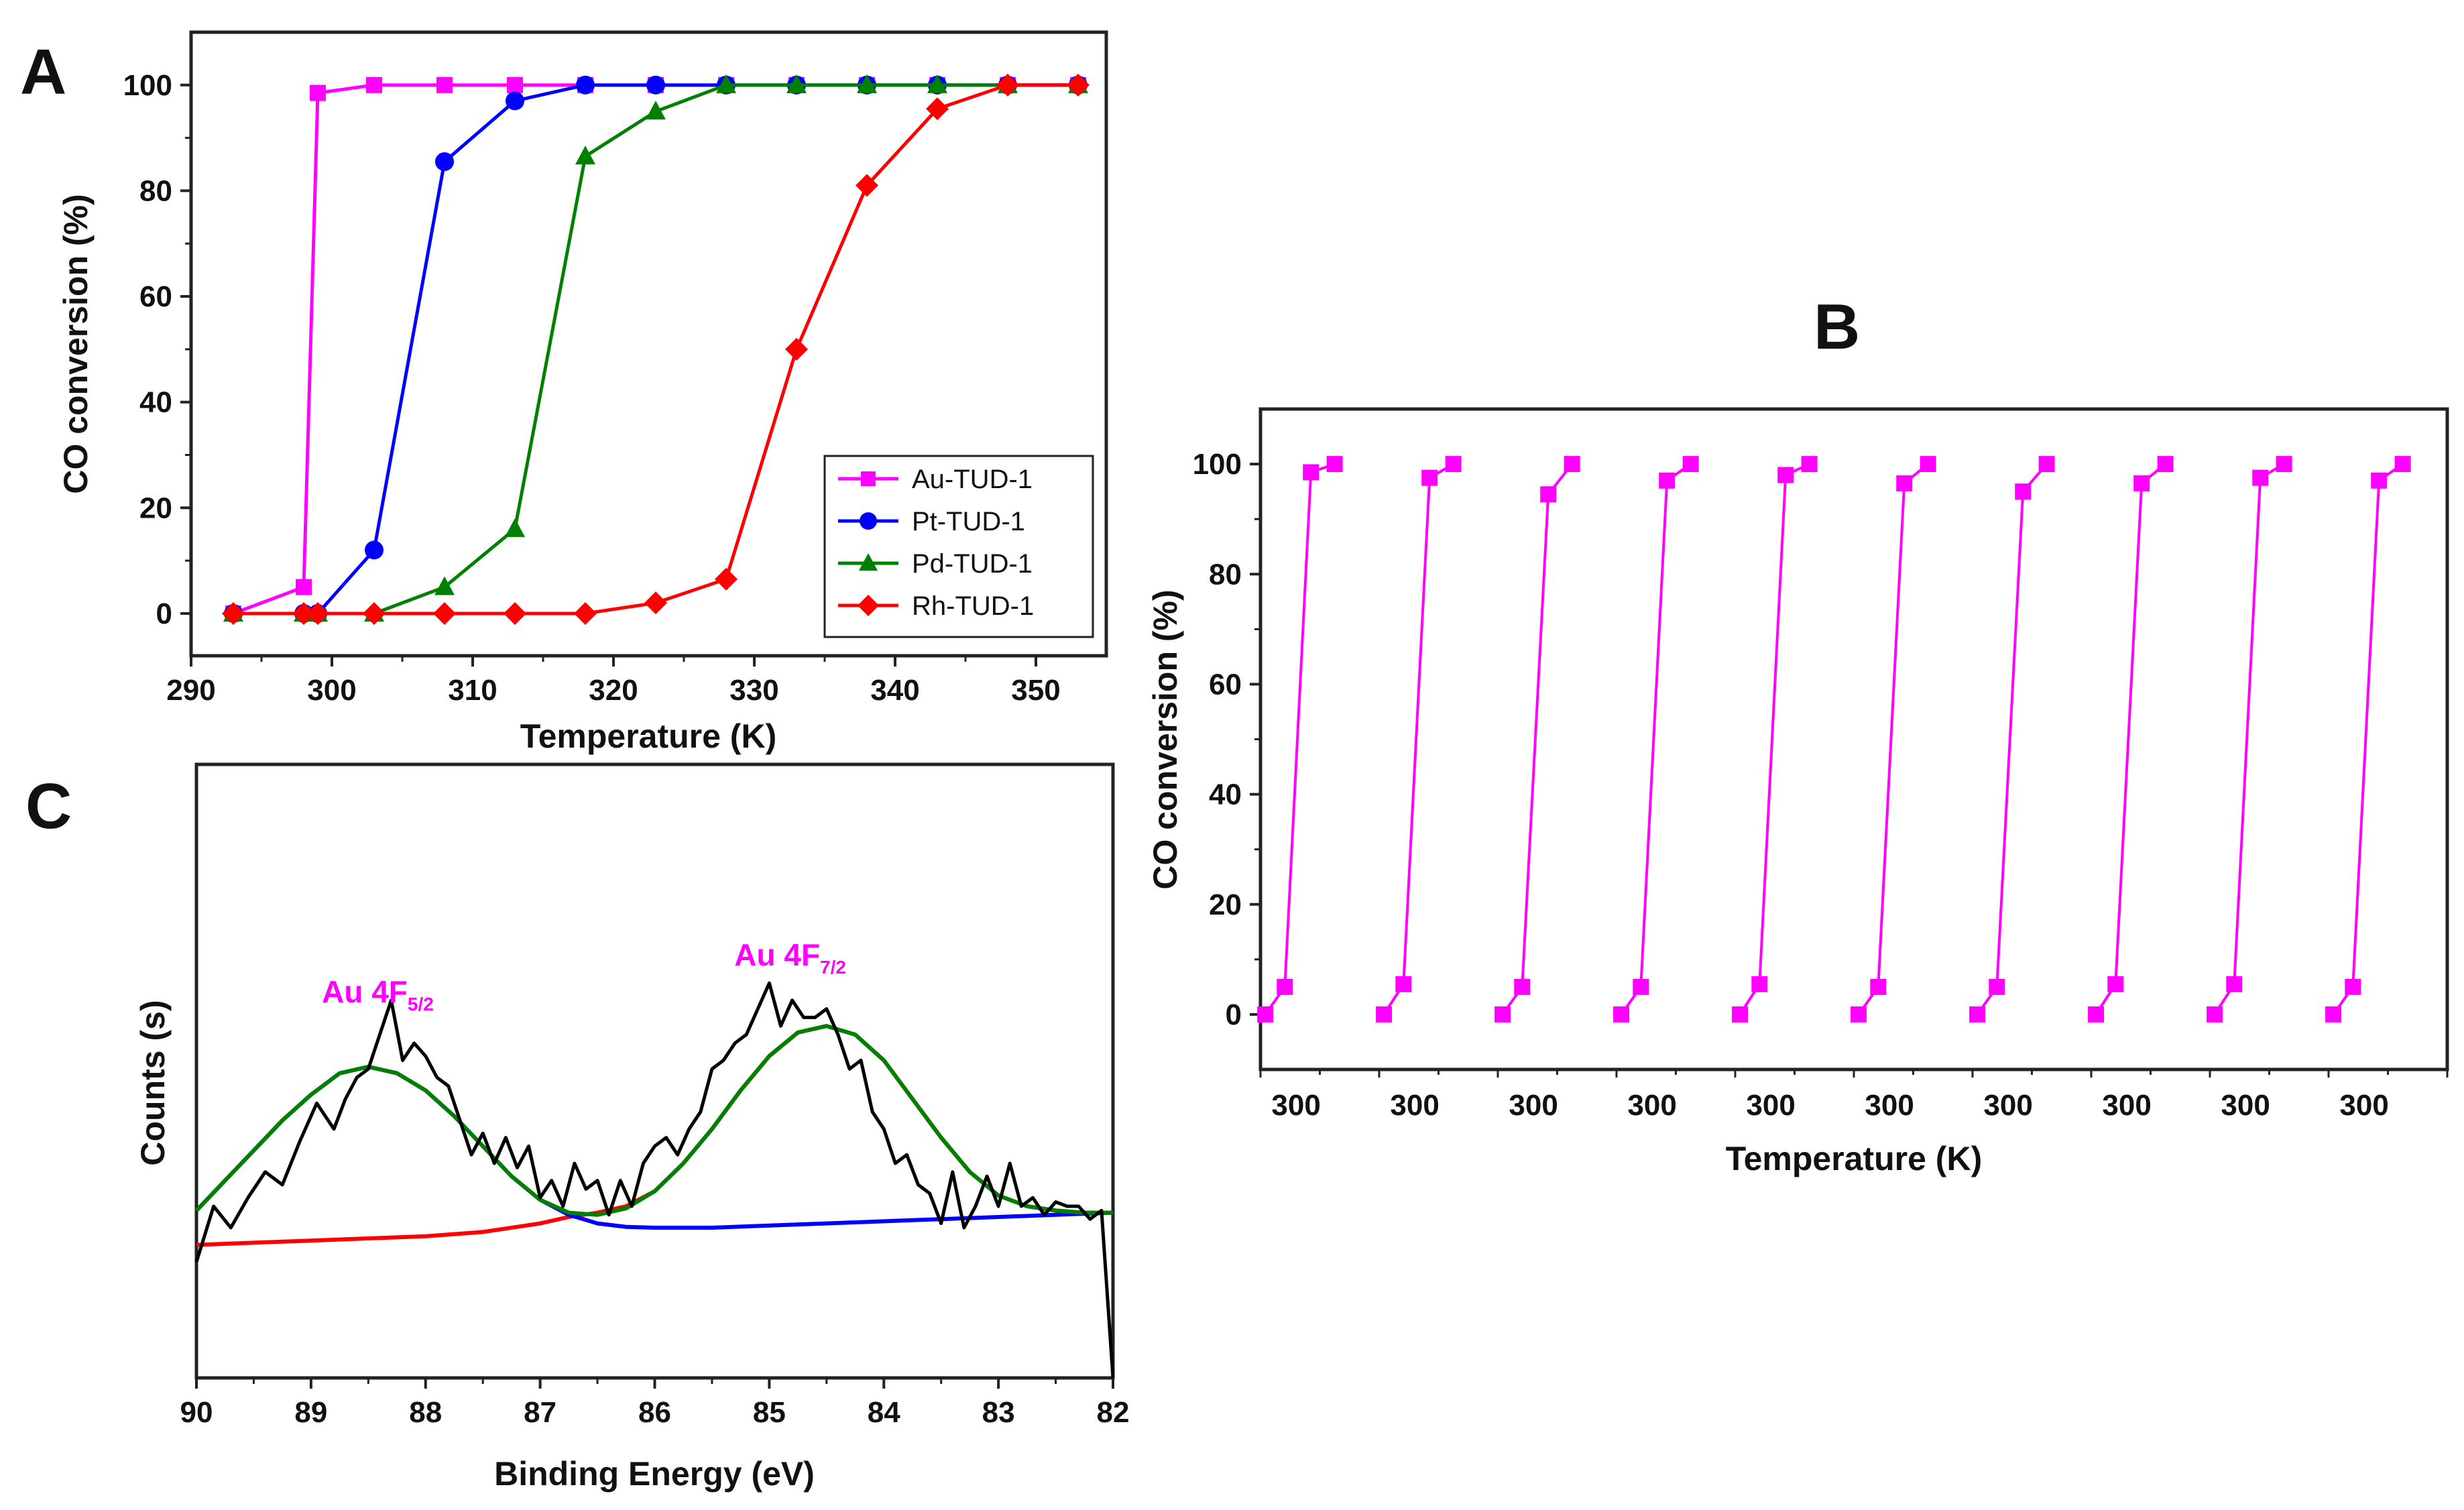 The width and height of the screenshot is (2464, 1510). I want to click on peak-label-subscript: 7/2, so click(833, 967).